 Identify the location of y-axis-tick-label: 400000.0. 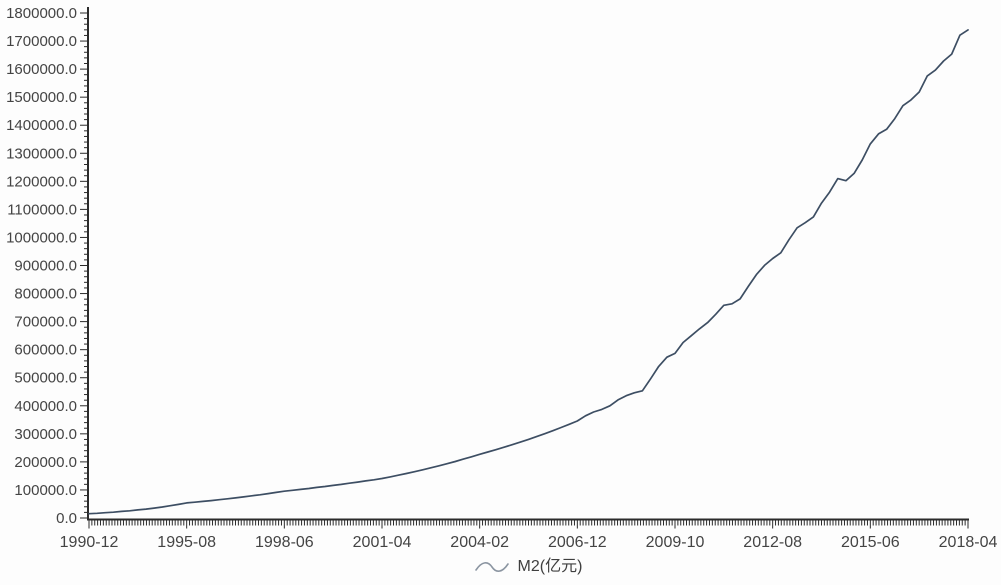
(45, 406).